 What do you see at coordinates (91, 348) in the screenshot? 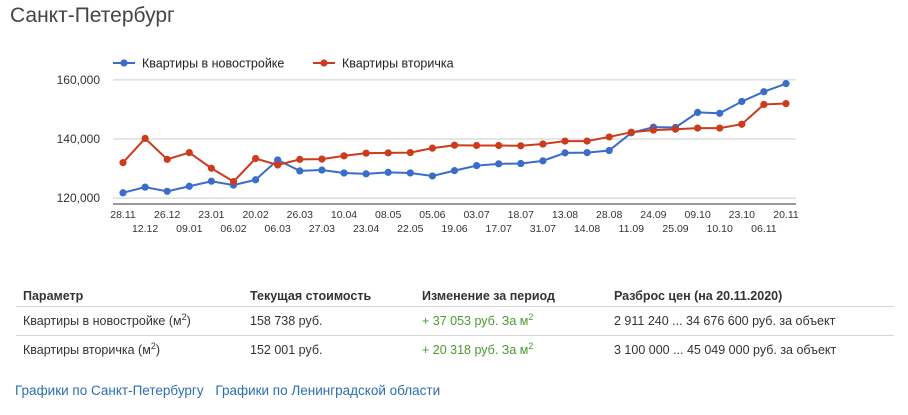
I see `row-parameter: Квартиры вторичка (м2)` at bounding box center [91, 348].